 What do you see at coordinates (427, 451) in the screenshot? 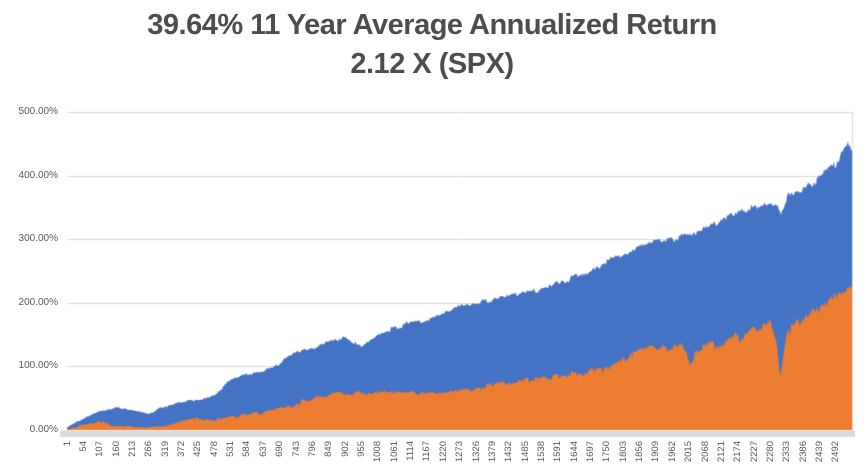
I see `x-axis-label: 1167` at bounding box center [427, 451].